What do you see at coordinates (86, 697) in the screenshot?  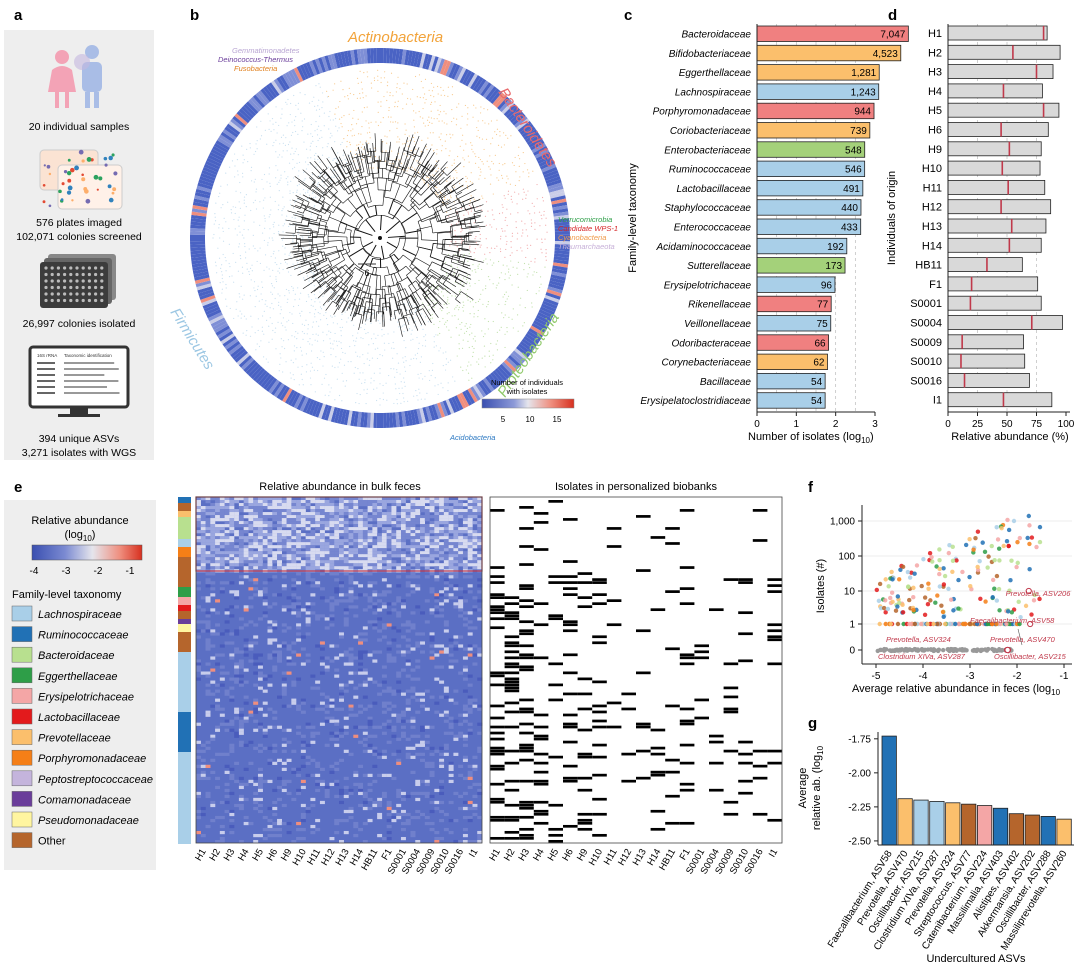 I see `e-family-label: Erysipelotrichaceae` at bounding box center [86, 697].